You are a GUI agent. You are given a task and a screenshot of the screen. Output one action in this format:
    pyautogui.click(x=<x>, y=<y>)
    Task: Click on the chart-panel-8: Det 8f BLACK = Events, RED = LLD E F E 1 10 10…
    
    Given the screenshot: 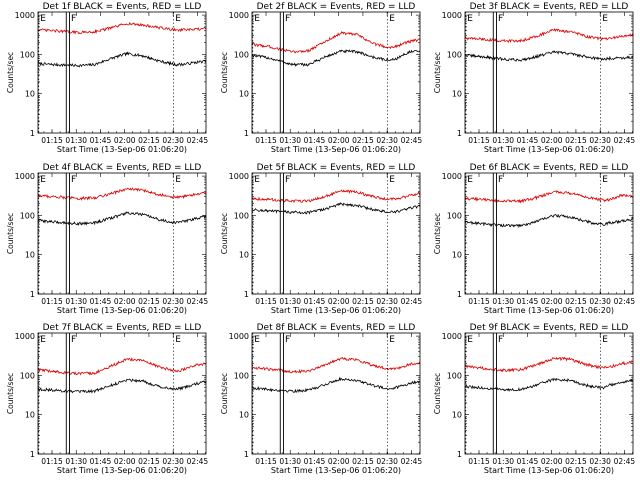 What is the action you would take?
    pyautogui.click(x=321, y=399)
    